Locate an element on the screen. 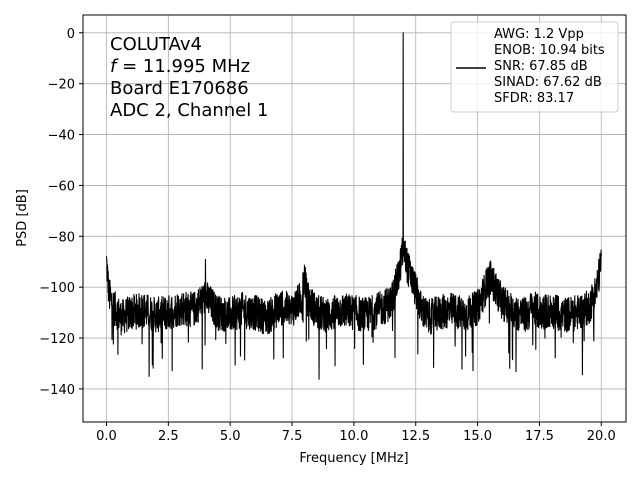  x-tick-label: 20.0 is located at coordinates (601, 436).